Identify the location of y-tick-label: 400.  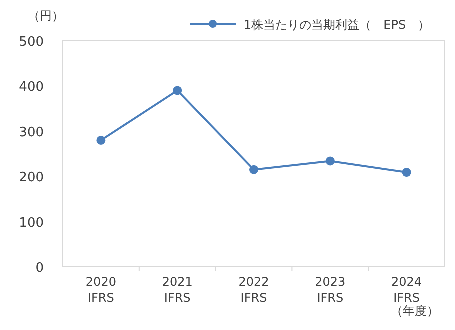
(31, 88).